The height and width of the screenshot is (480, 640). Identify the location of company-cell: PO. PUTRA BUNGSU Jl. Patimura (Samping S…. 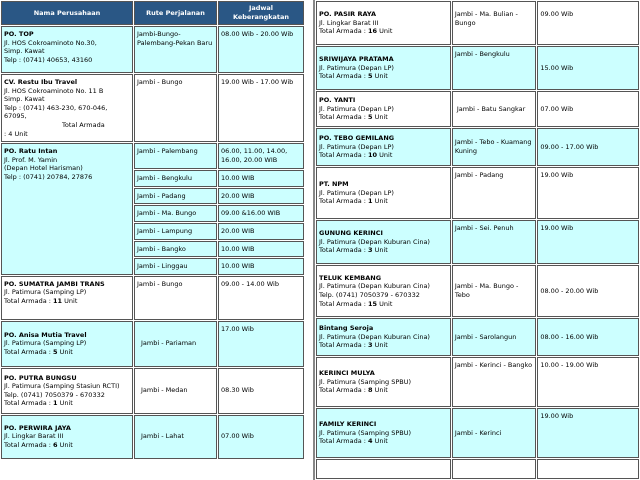
(67, 390).